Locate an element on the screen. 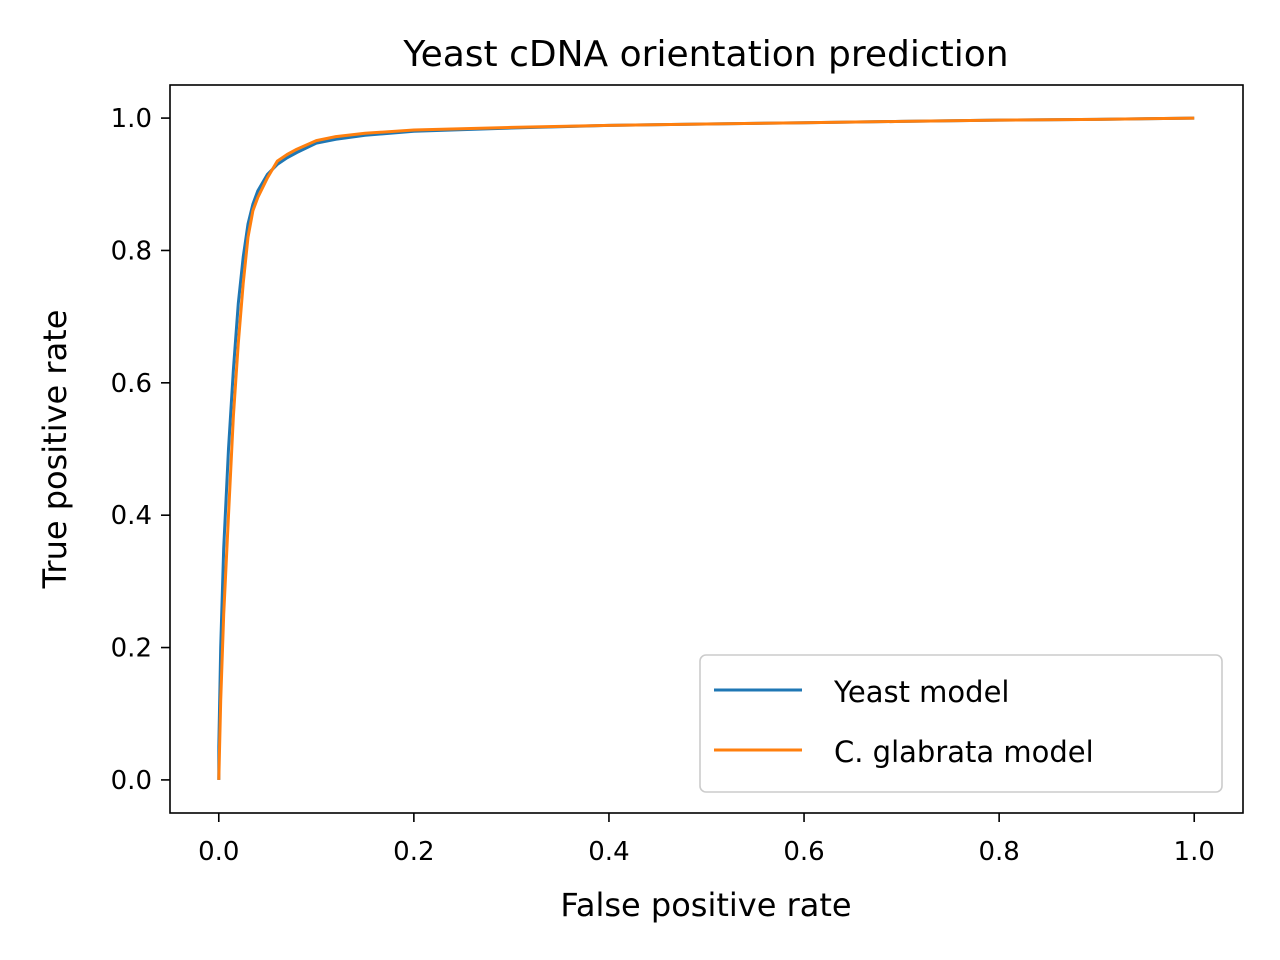  chart-title: Yeast cDNA orientation prediction is located at coordinates (705, 54).